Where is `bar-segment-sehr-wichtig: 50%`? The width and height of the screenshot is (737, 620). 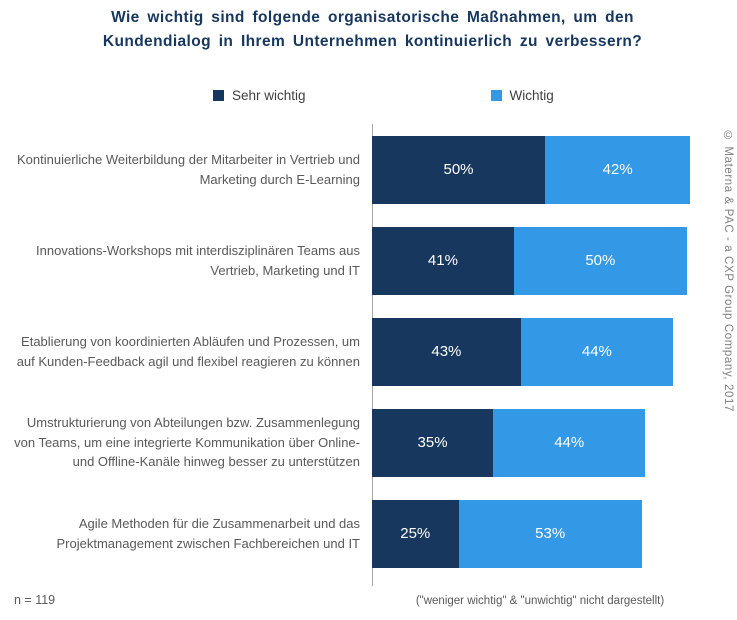 bar-segment-sehr-wichtig: 50% is located at coordinates (458, 169).